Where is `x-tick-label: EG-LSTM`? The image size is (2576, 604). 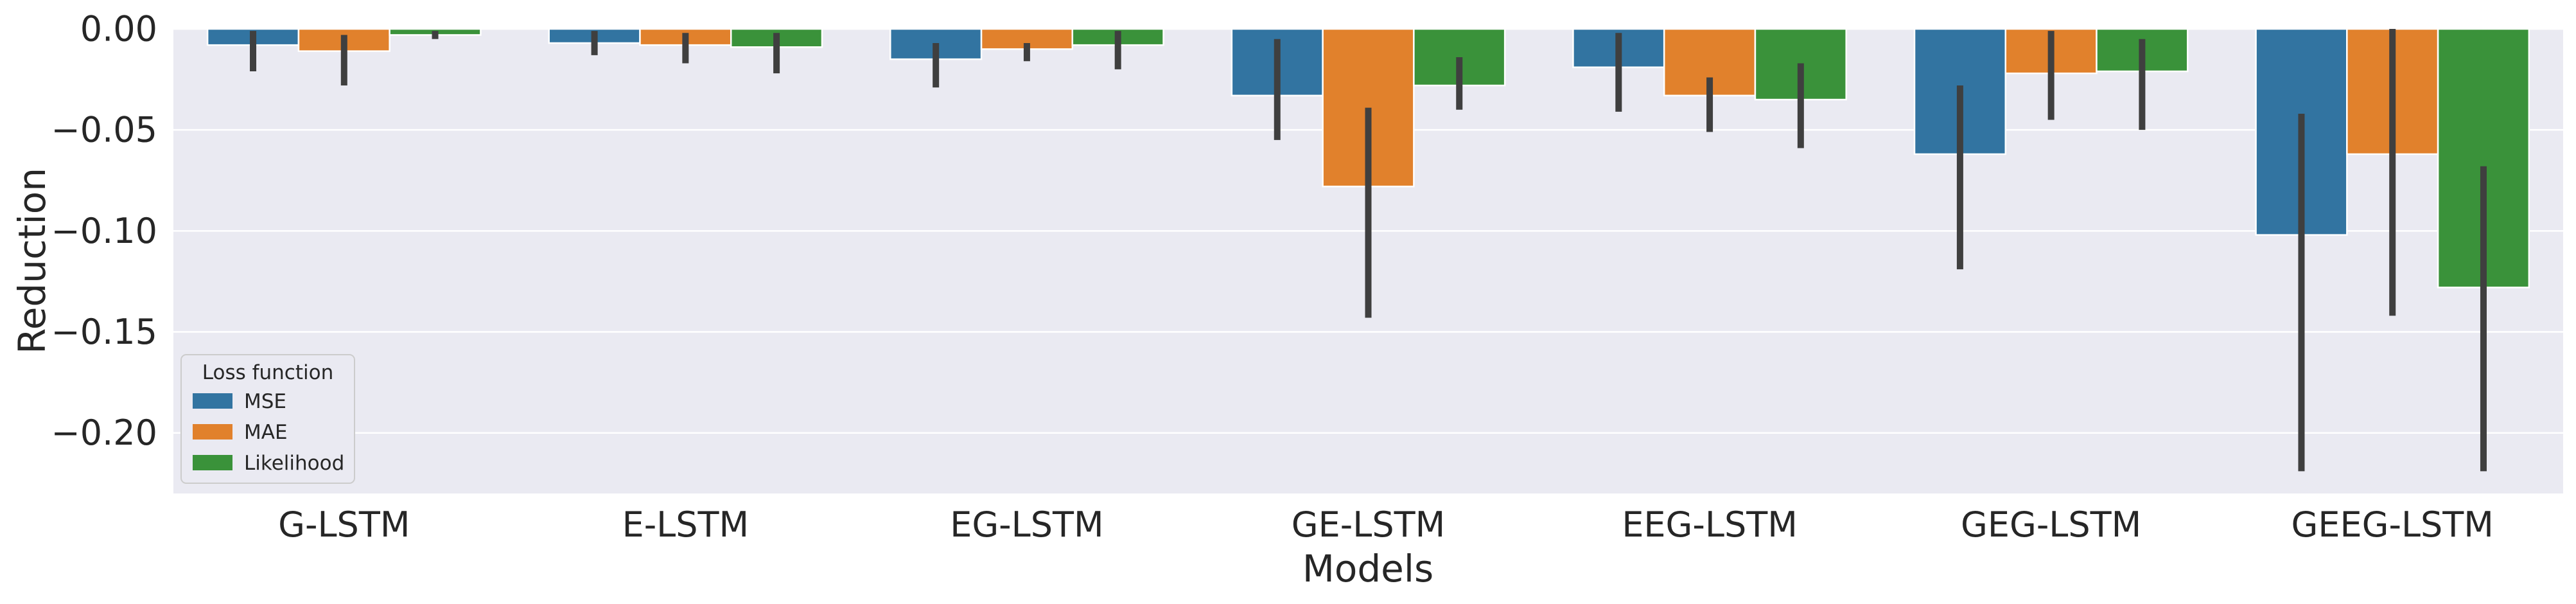 x-tick-label: EG-LSTM is located at coordinates (1026, 524).